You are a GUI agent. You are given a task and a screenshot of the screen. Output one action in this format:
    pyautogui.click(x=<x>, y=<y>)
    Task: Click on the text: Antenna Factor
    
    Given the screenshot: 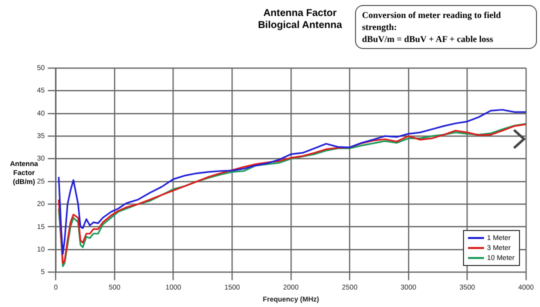 What is the action you would take?
    pyautogui.click(x=300, y=13)
    